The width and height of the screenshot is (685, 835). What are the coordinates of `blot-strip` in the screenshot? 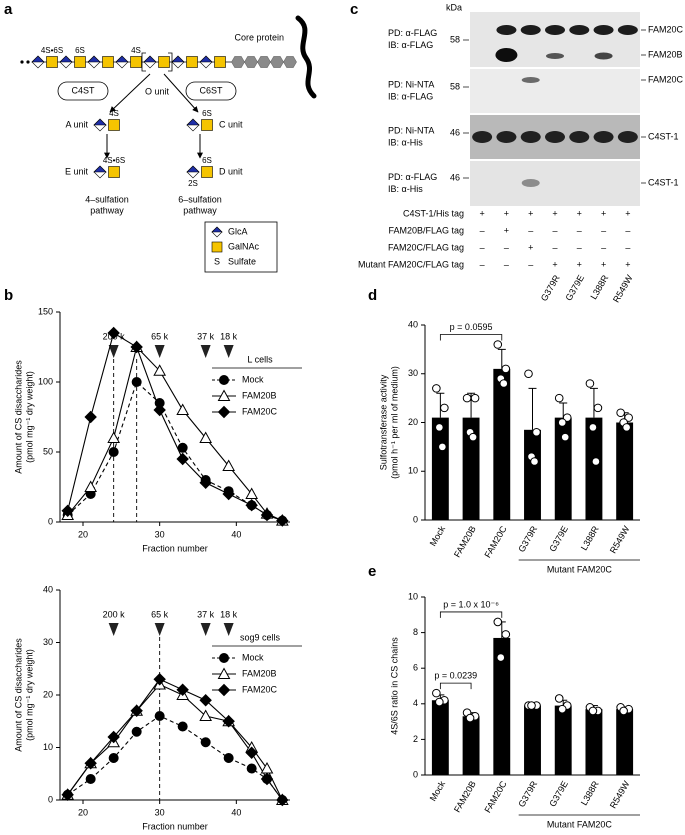 It's located at (555, 183).